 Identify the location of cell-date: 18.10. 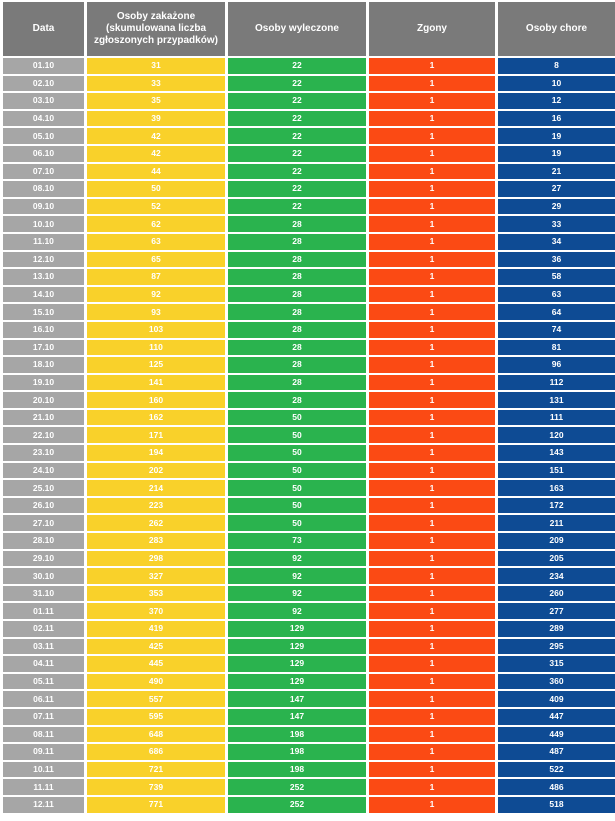
(43, 365).